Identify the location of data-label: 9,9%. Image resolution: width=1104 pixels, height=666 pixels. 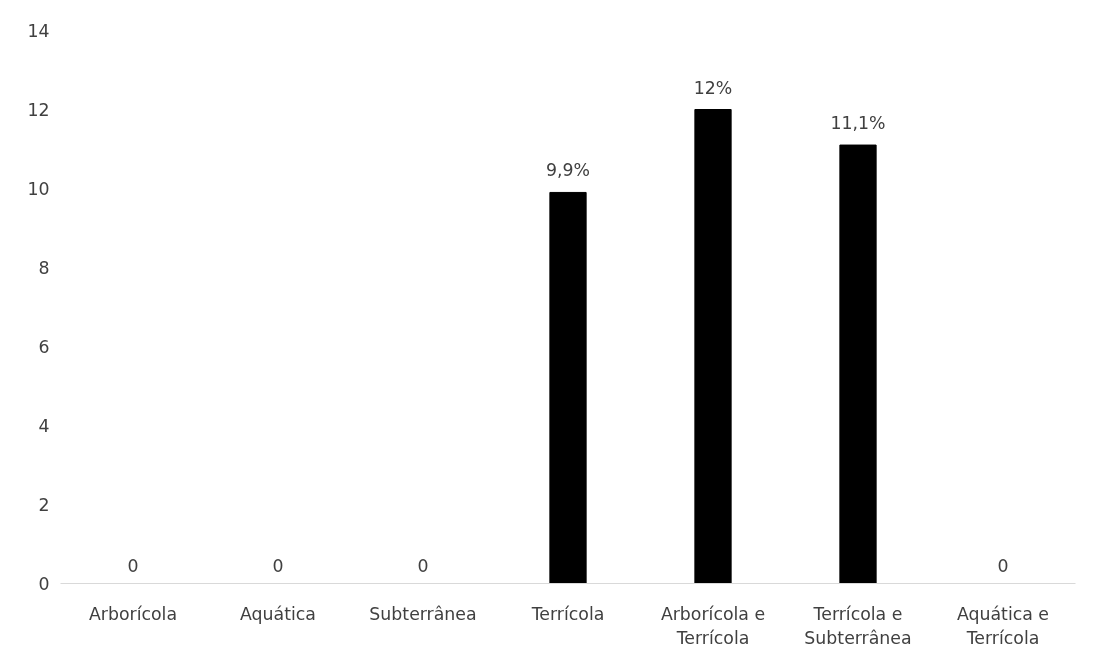
(568, 170).